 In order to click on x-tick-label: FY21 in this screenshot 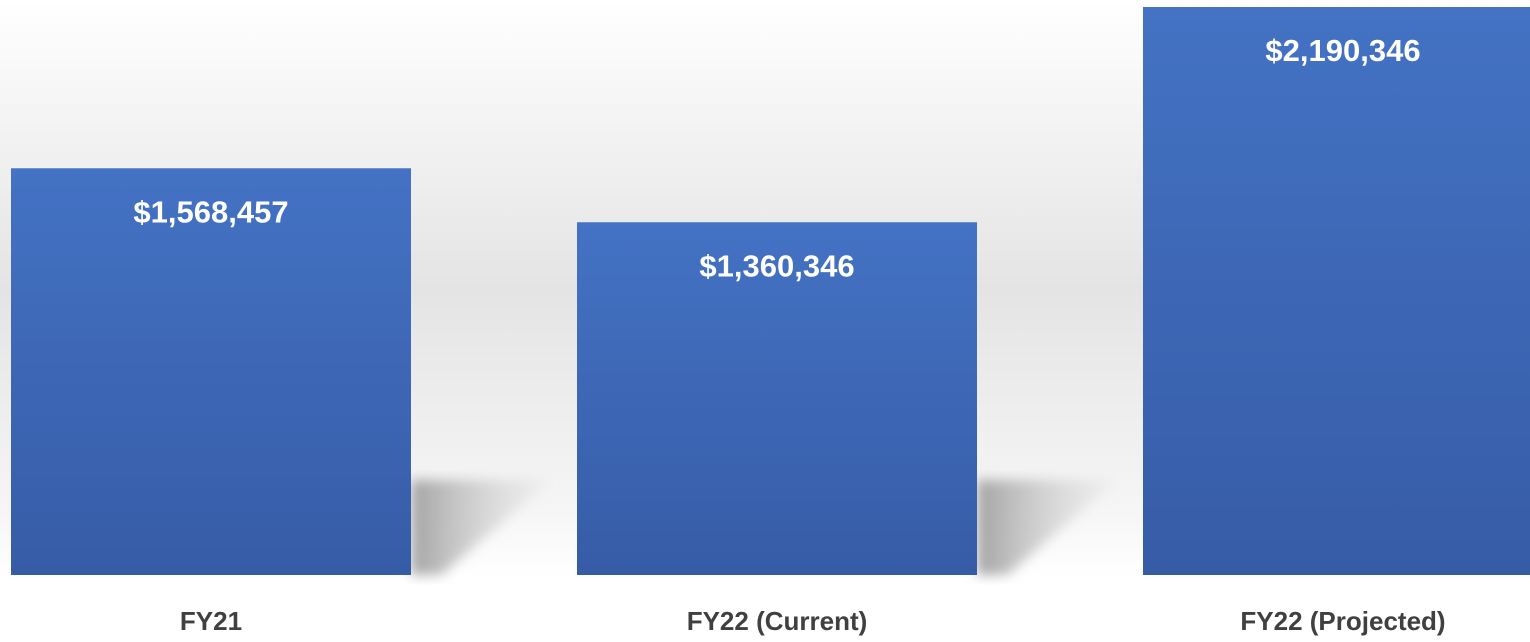, I will do `click(211, 621)`.